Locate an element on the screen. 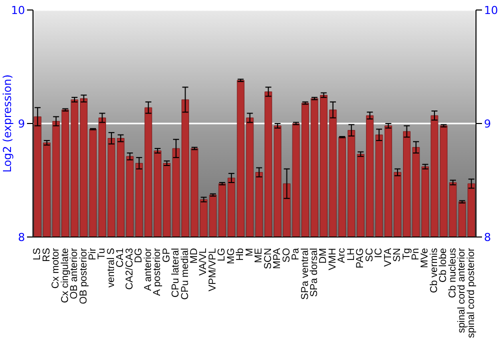 The image size is (500, 350). x-tick-label: spinal cord posterior is located at coordinates (471, 292).